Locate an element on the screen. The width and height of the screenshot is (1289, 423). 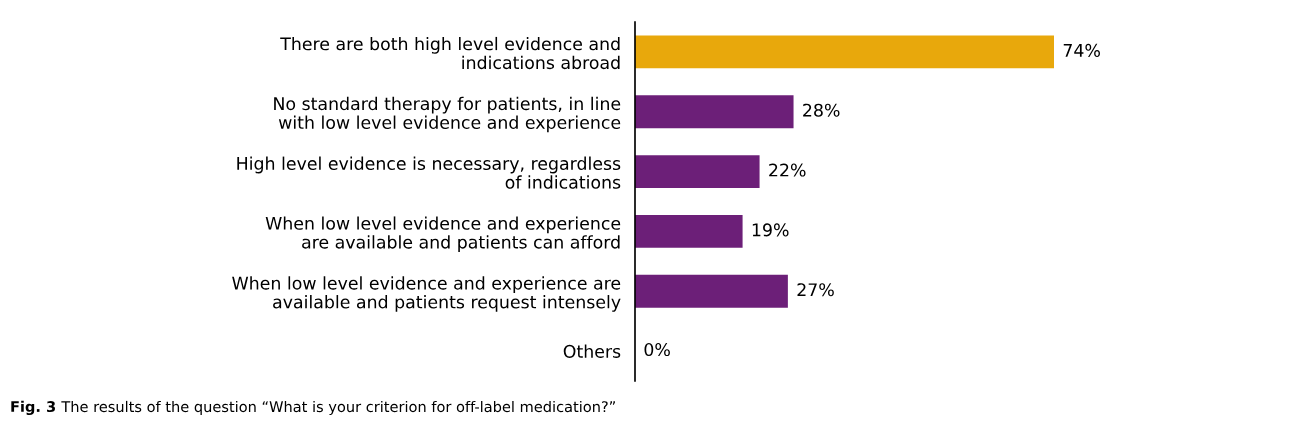
y-tick-label: When low level evidence and experience are available and patients can afford is located at coordinates (443, 234).